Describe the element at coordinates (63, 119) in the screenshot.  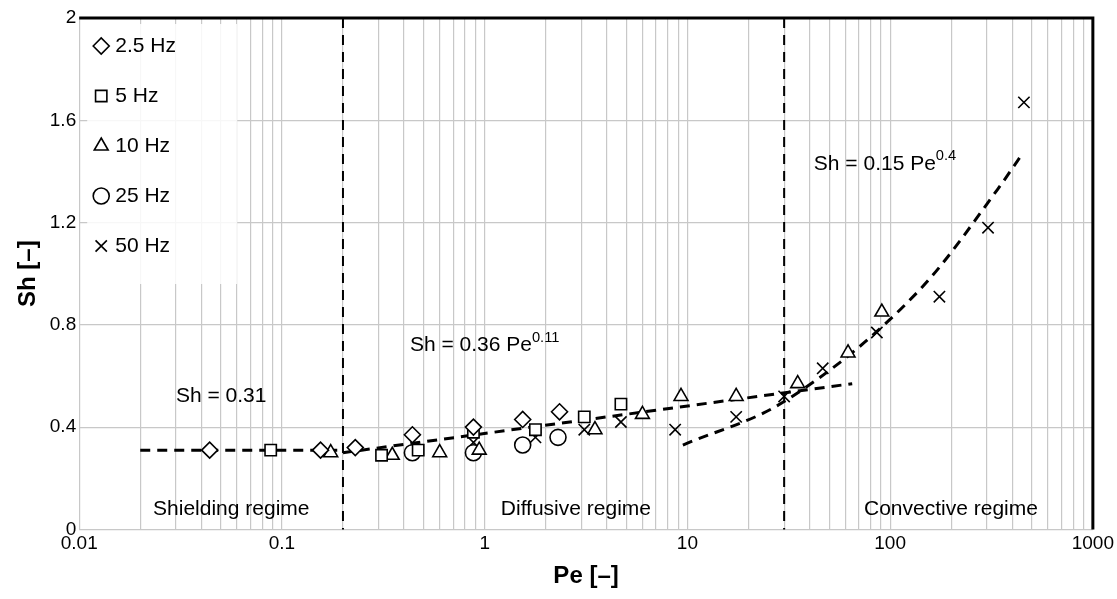
I see `y-tick-label: 1.6` at that location.